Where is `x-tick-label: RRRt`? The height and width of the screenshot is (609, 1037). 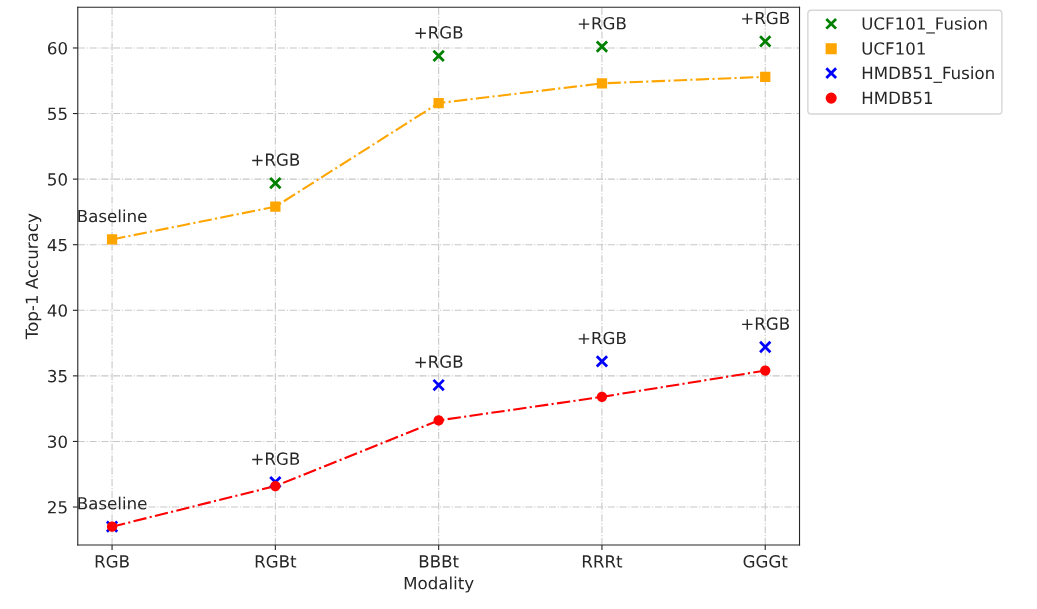
x-tick-label: RRRt is located at coordinates (602, 561).